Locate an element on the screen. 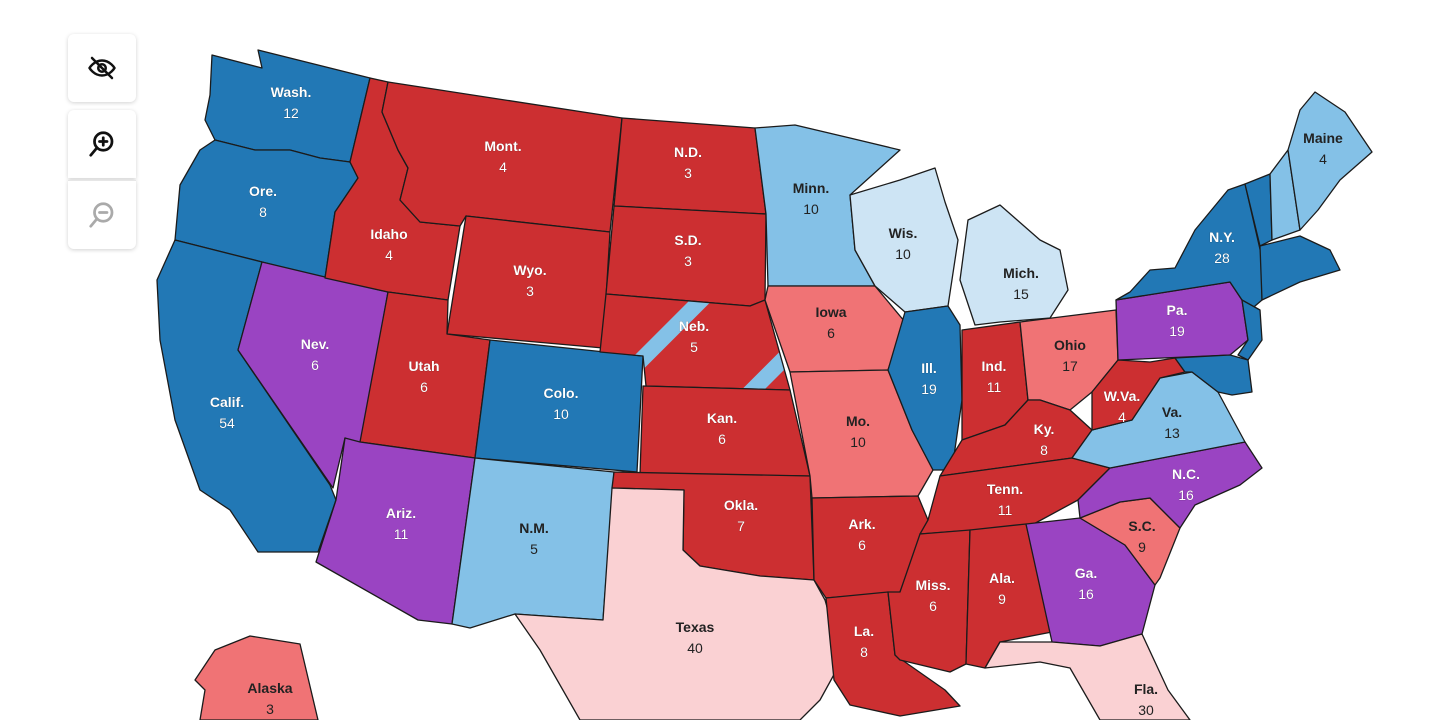 The image size is (1440, 720). state-label-mn: Minn. is located at coordinates (811, 188).